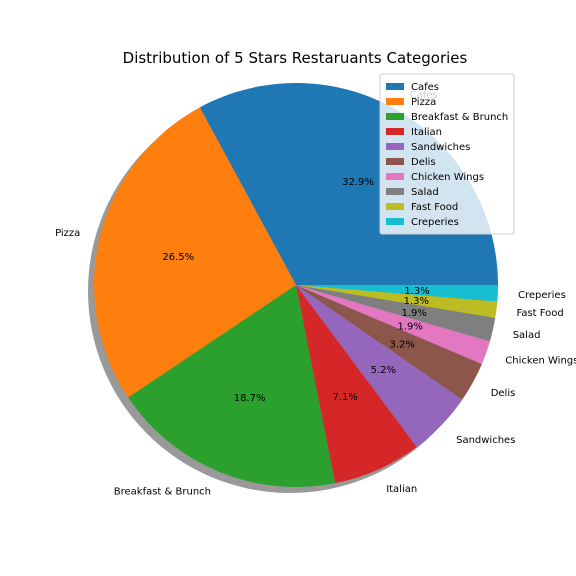  What do you see at coordinates (395, 176) in the screenshot?
I see `legend-swatch-chicken-wings` at bounding box center [395, 176].